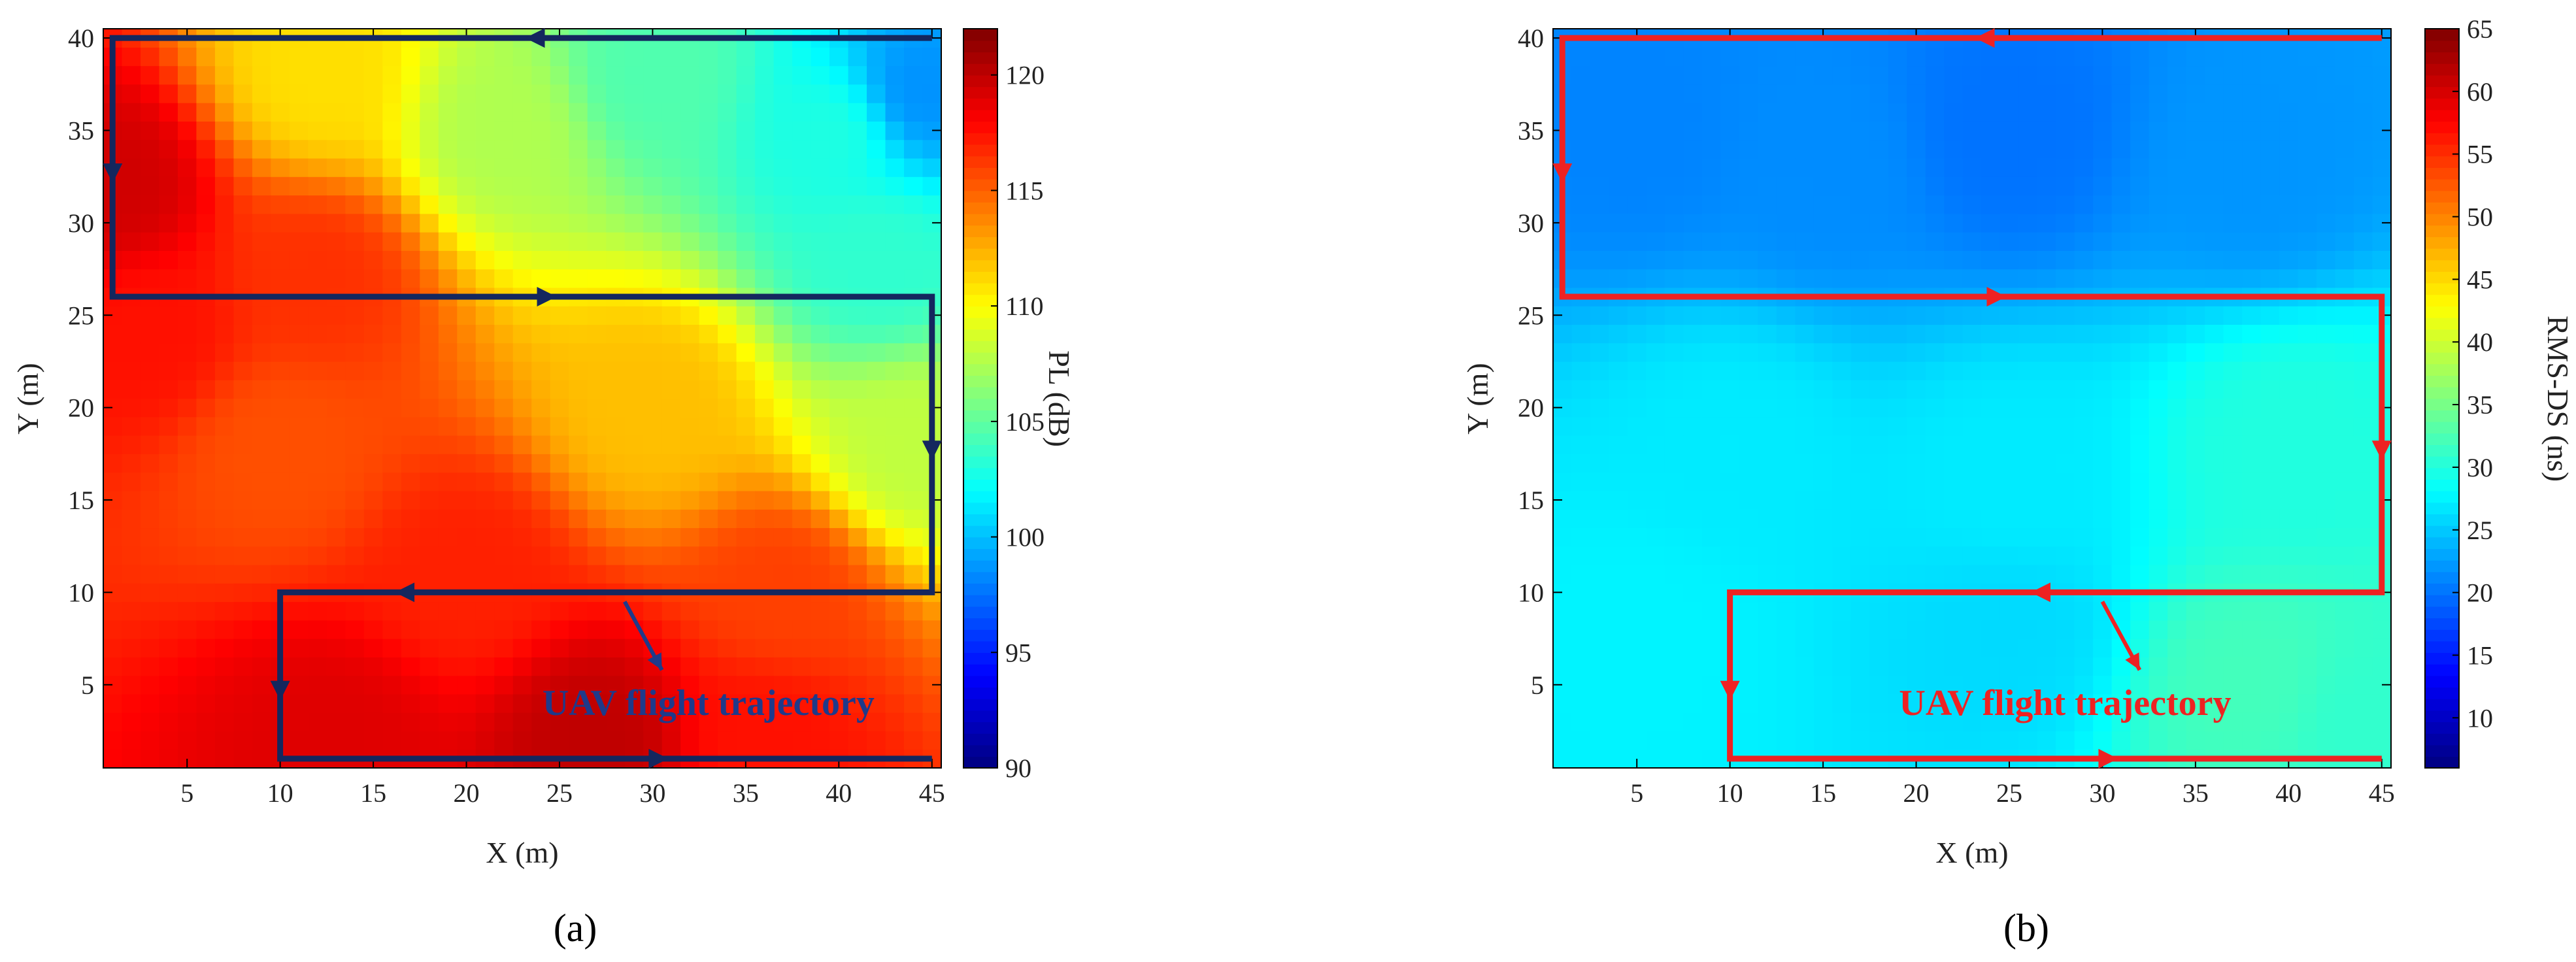 This screenshot has width=2576, height=962. Describe the element at coordinates (547, 297) in the screenshot. I see `direction-arrow` at that location.